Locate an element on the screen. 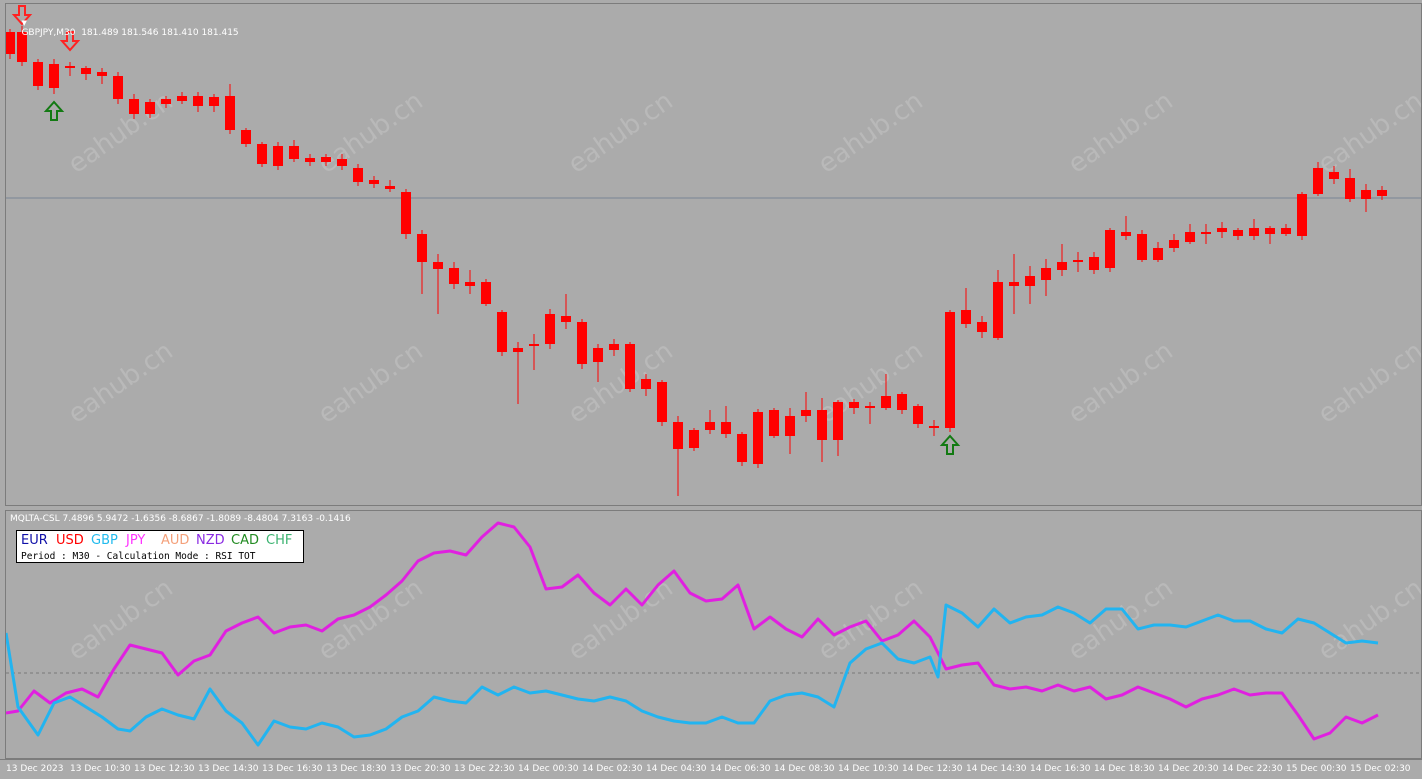 The width and height of the screenshot is (1422, 779). legend-cad: CAD is located at coordinates (245, 540).